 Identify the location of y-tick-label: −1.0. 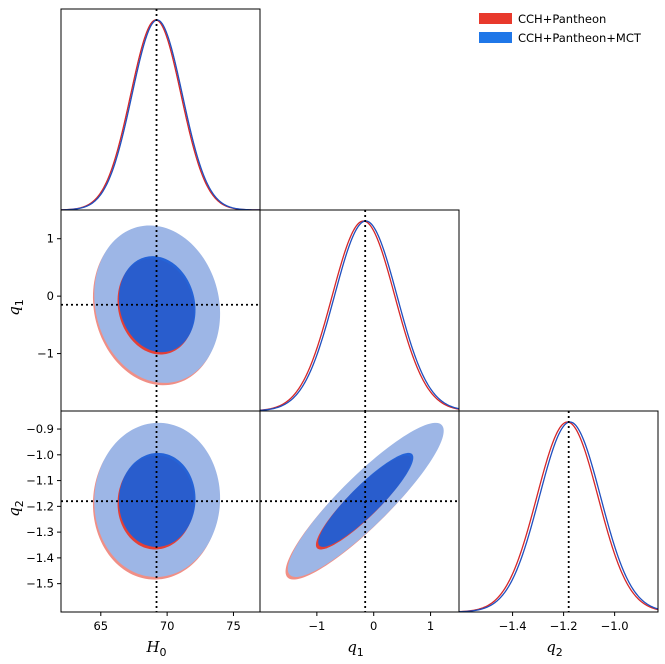
(40, 455).